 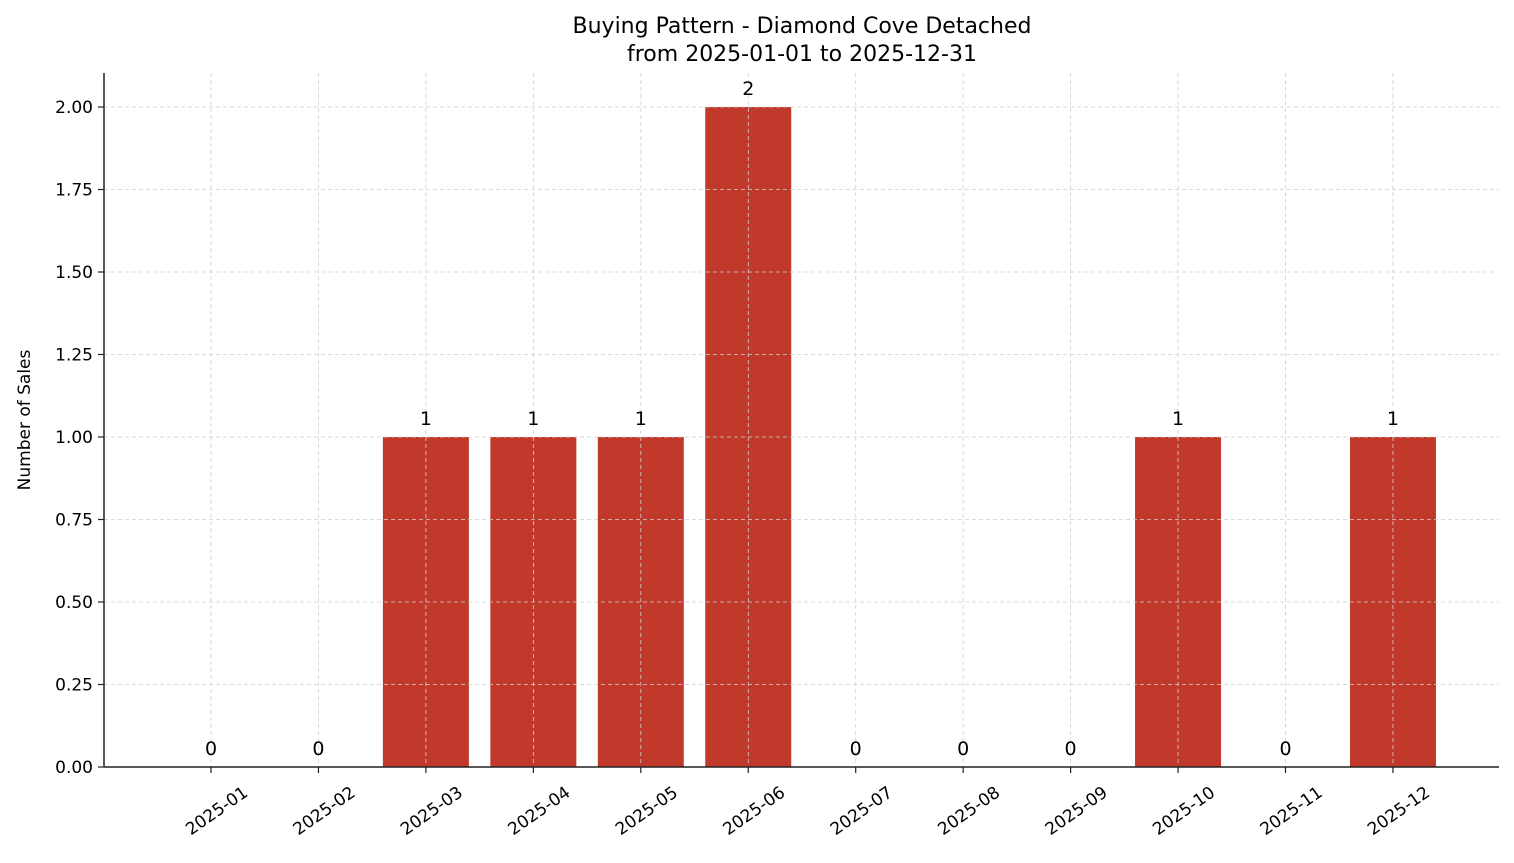 I want to click on y-tick-label: 1.25, so click(x=74, y=356).